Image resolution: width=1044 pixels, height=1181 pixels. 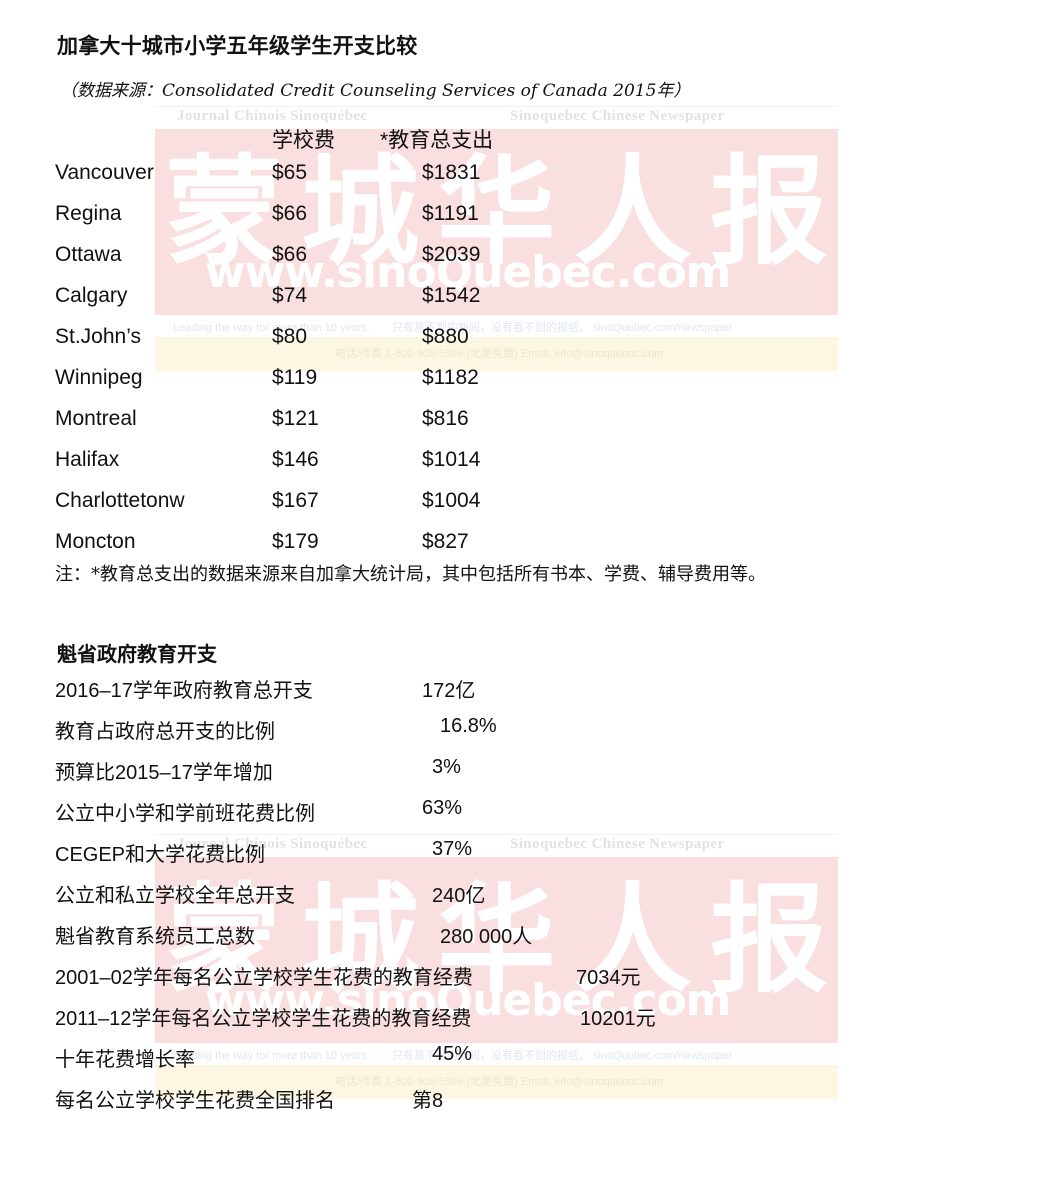 What do you see at coordinates (450, 213) in the screenshot?
I see `cell-total-spending: $1191` at bounding box center [450, 213].